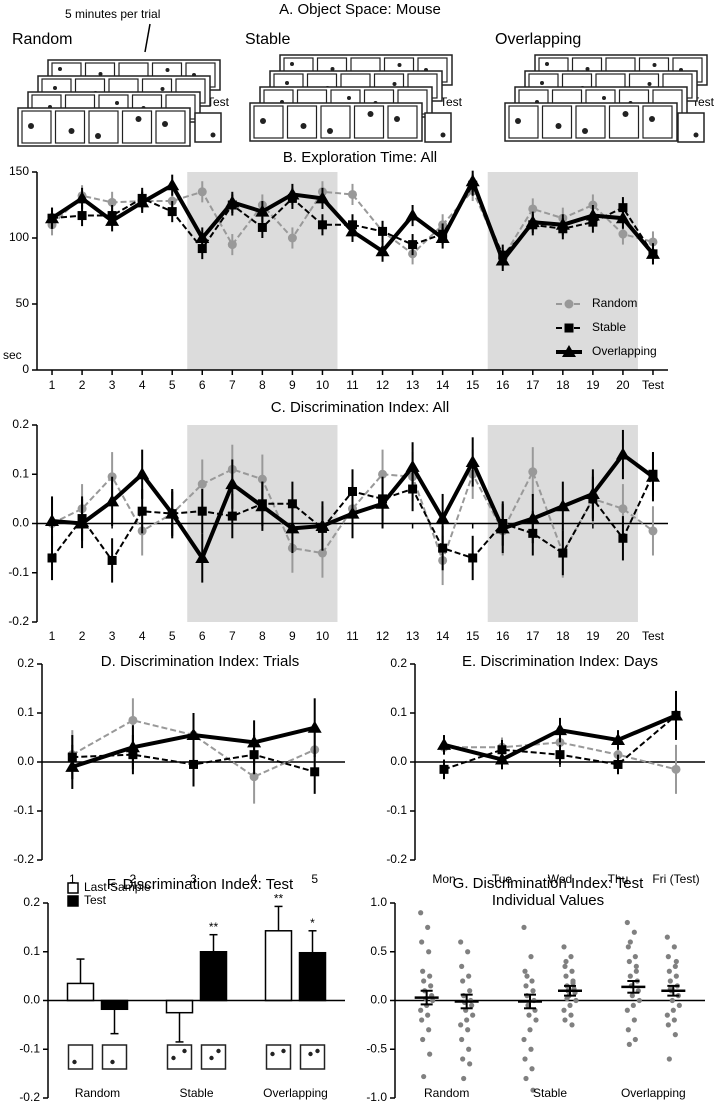  What do you see at coordinates (232, 385) in the screenshot?
I see `x-tick-label: 7` at bounding box center [232, 385].